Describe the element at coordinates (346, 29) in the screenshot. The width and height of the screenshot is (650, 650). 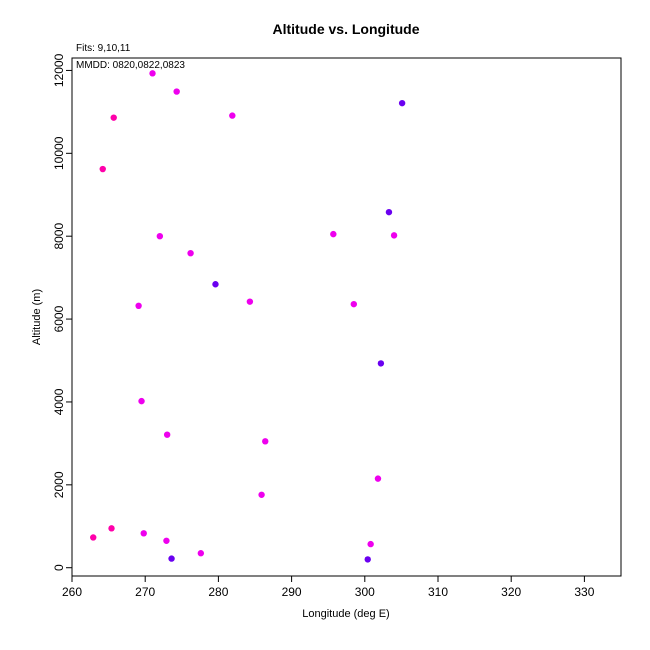
I see `chart-title: Altitude vs. Longitude` at that location.